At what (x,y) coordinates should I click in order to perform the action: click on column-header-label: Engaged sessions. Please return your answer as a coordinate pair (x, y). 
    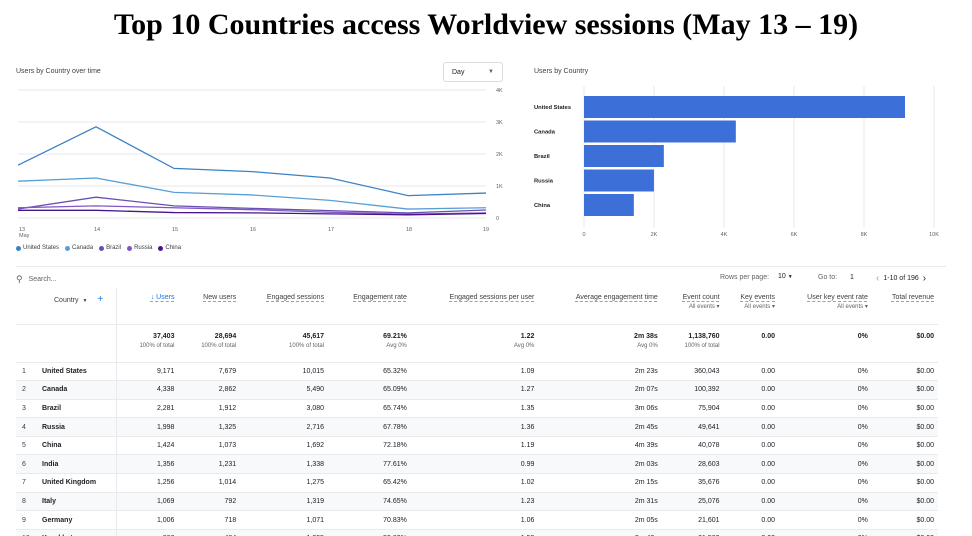
    Looking at the image, I should click on (295, 297).